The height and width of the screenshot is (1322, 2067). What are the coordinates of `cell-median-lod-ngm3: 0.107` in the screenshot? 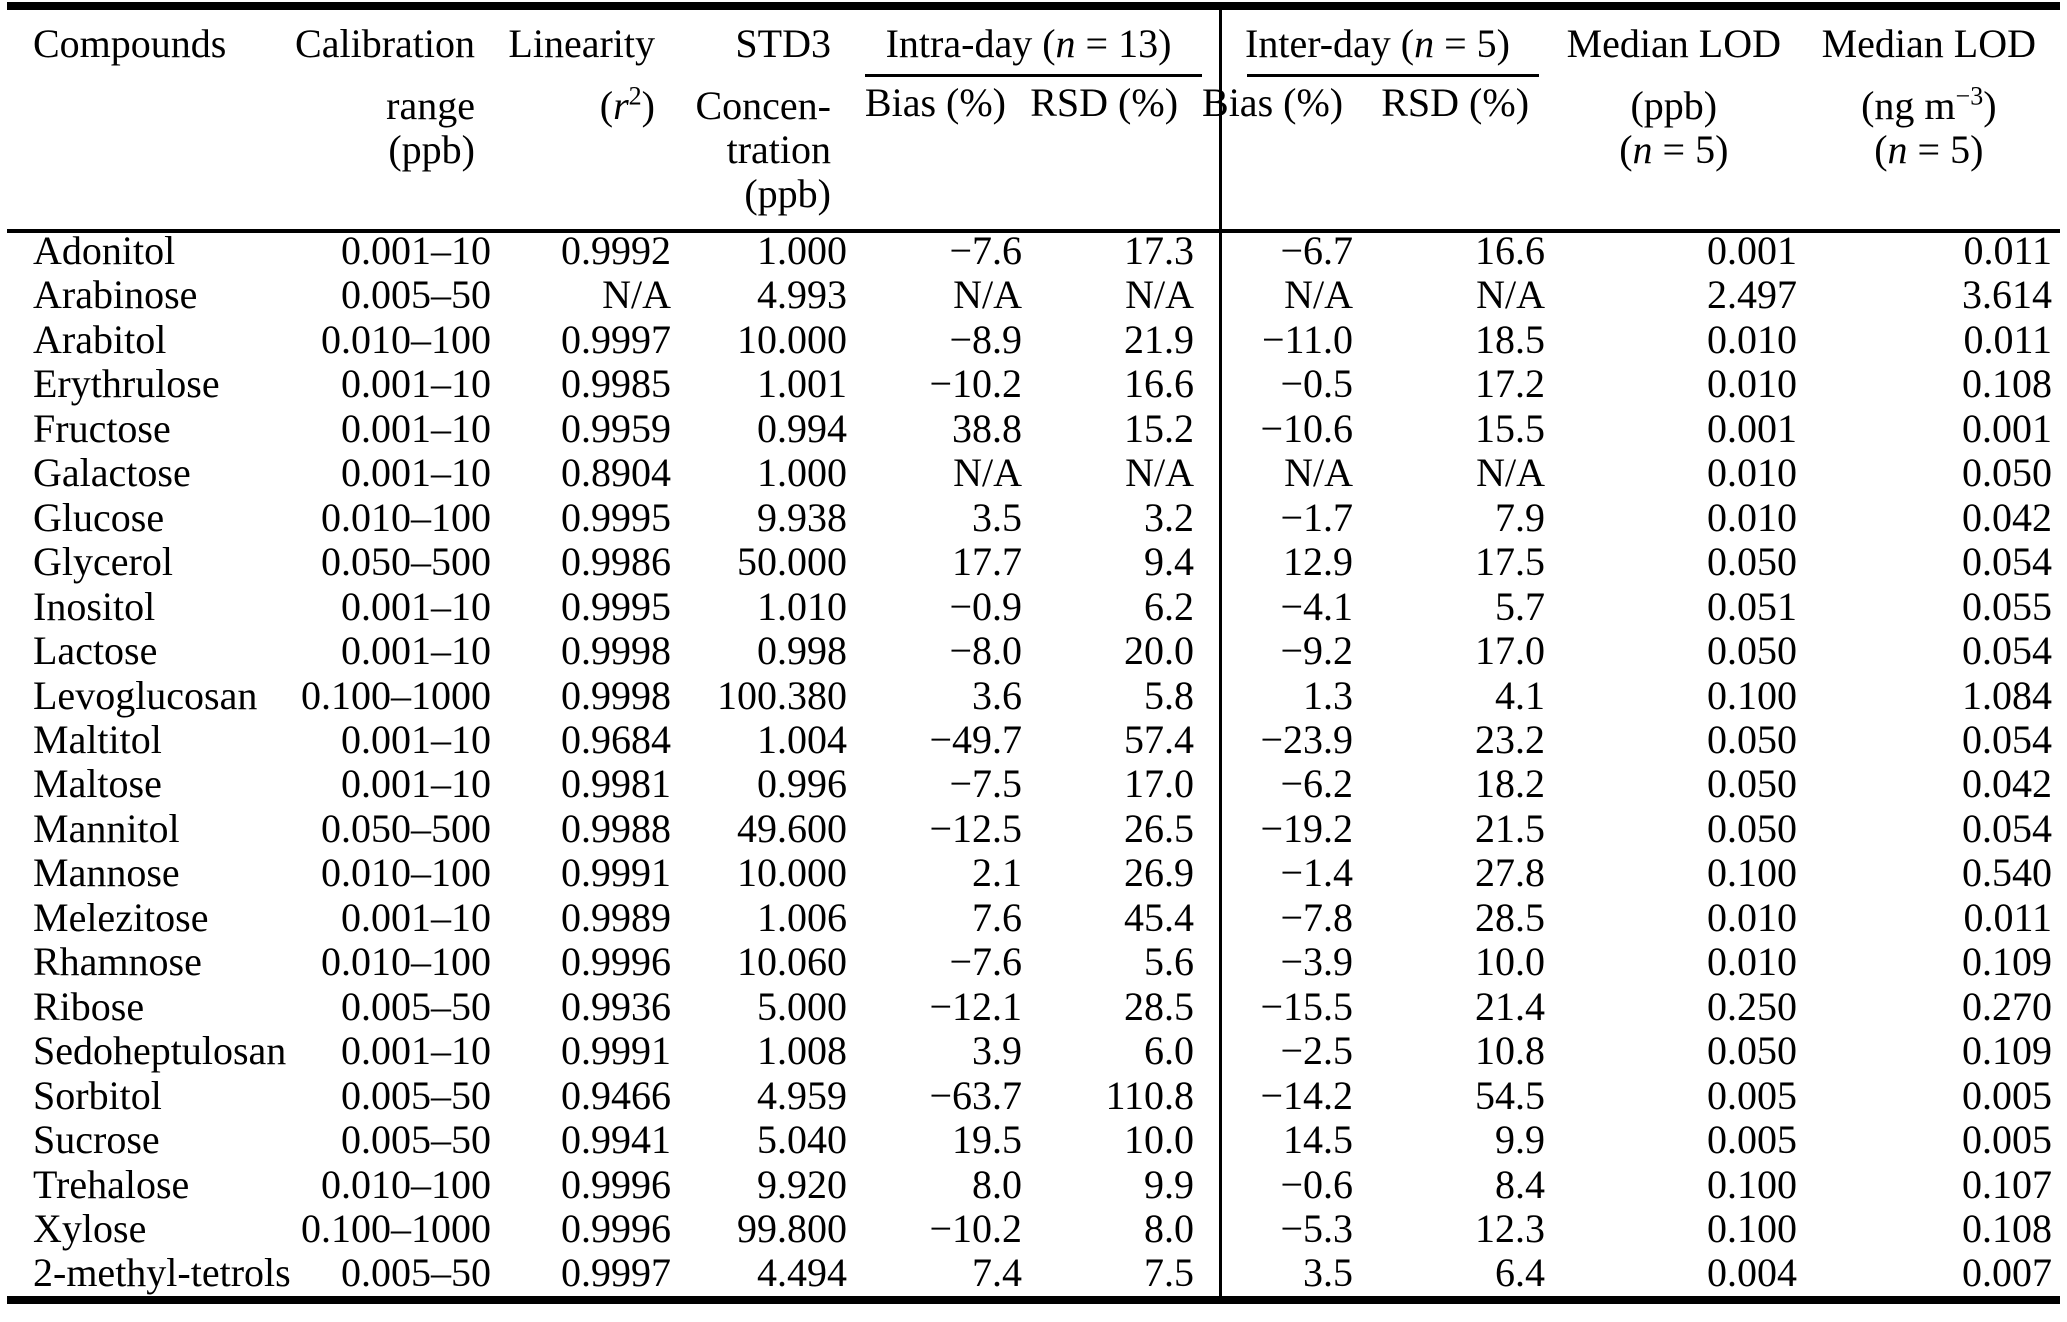 It's located at (2007, 1184).